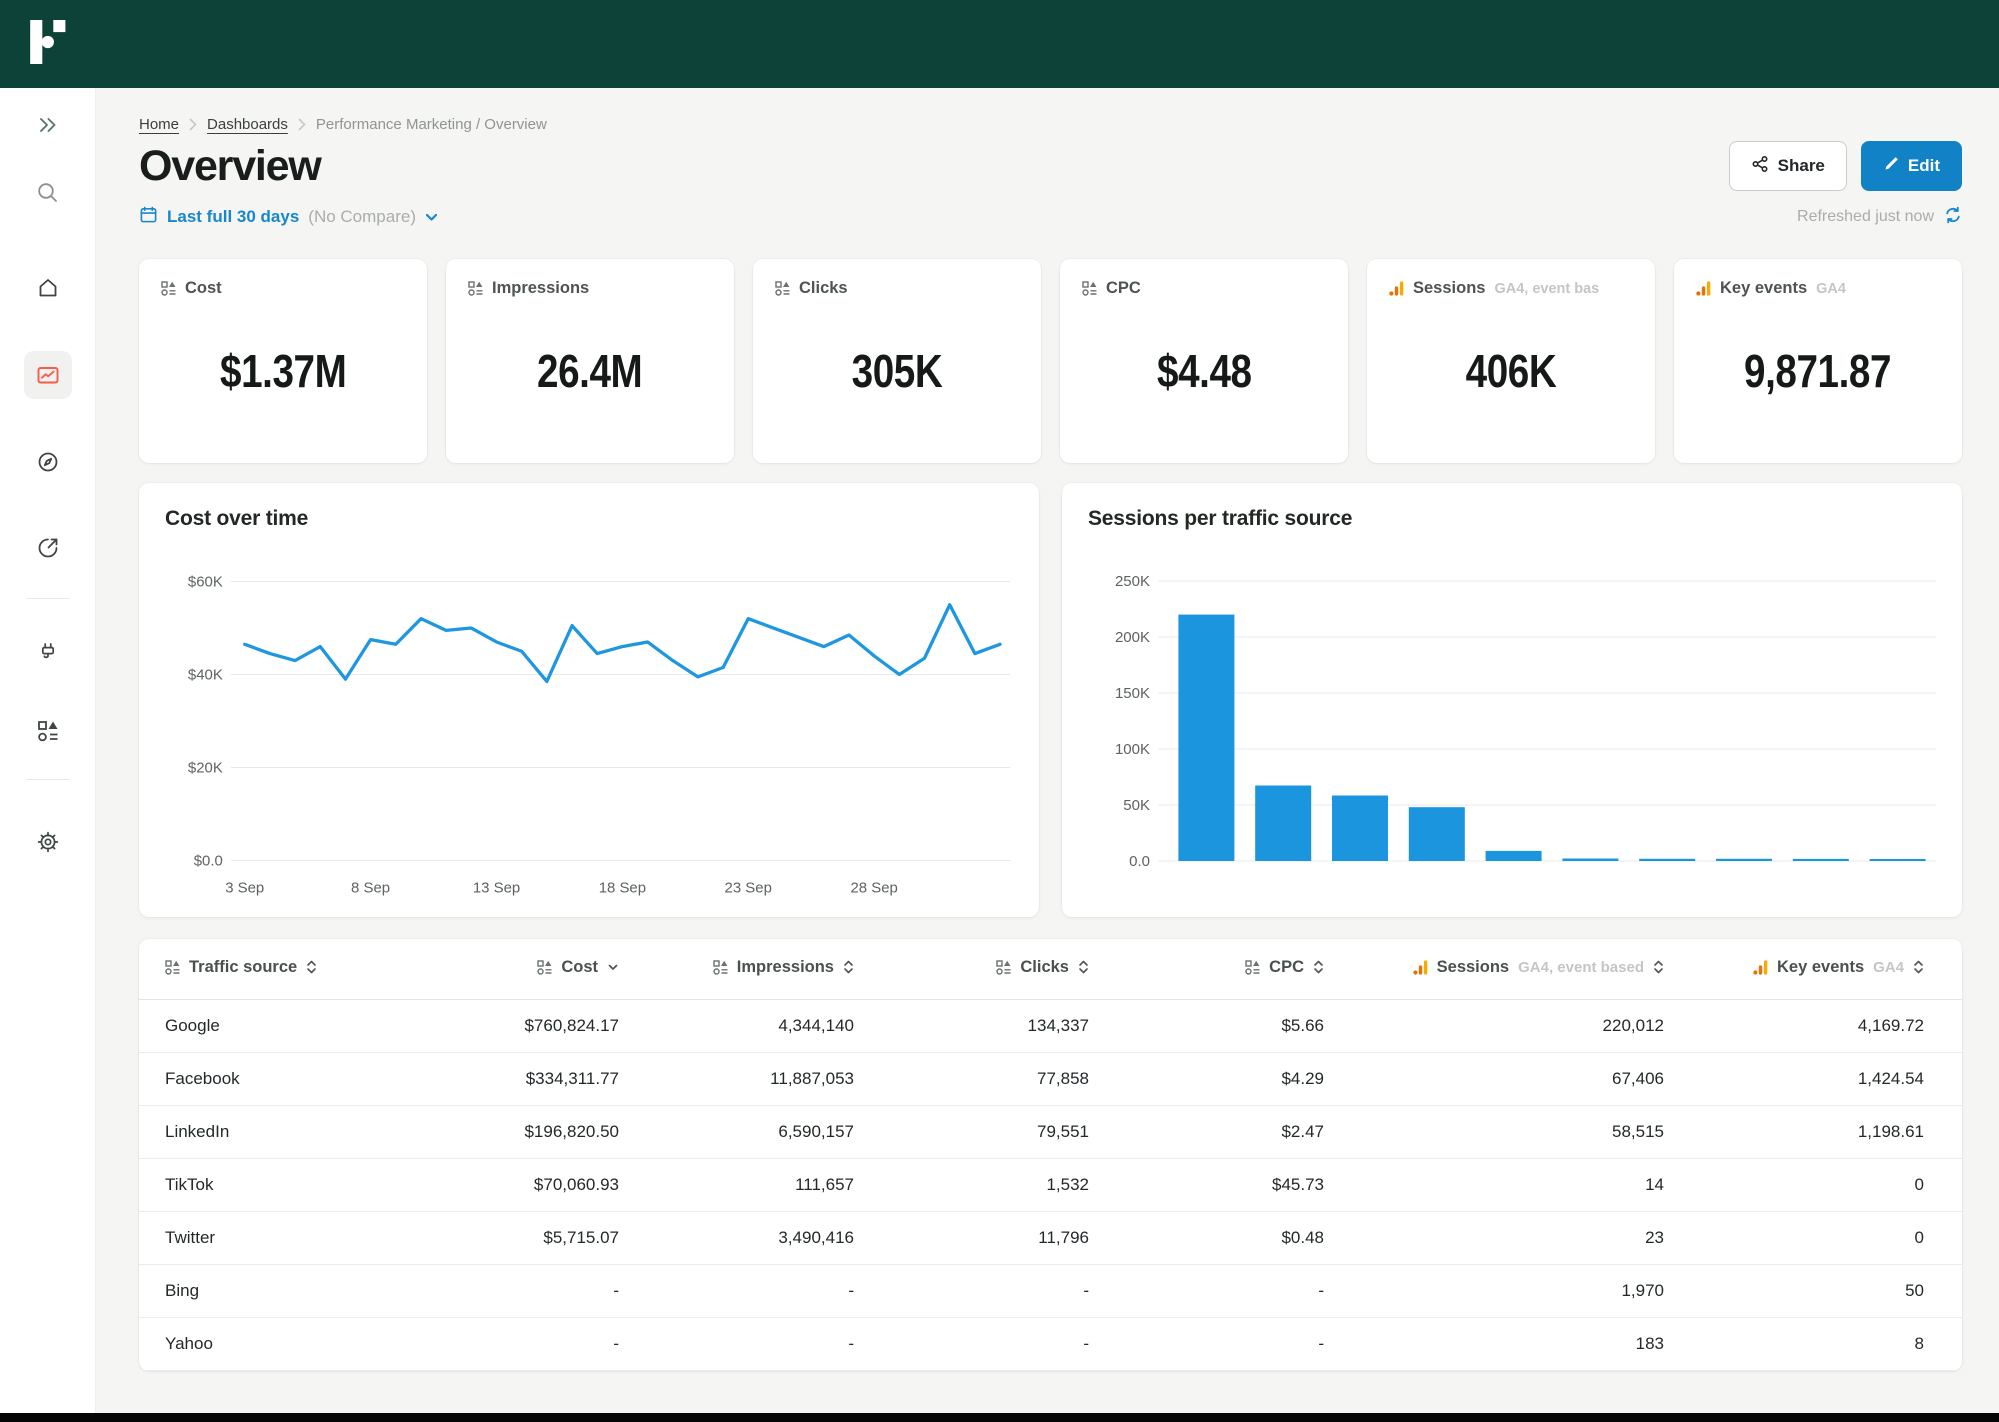 This screenshot has width=1999, height=1422. Describe the element at coordinates (1911, 166) in the screenshot. I see `edit-button: Edit` at that location.